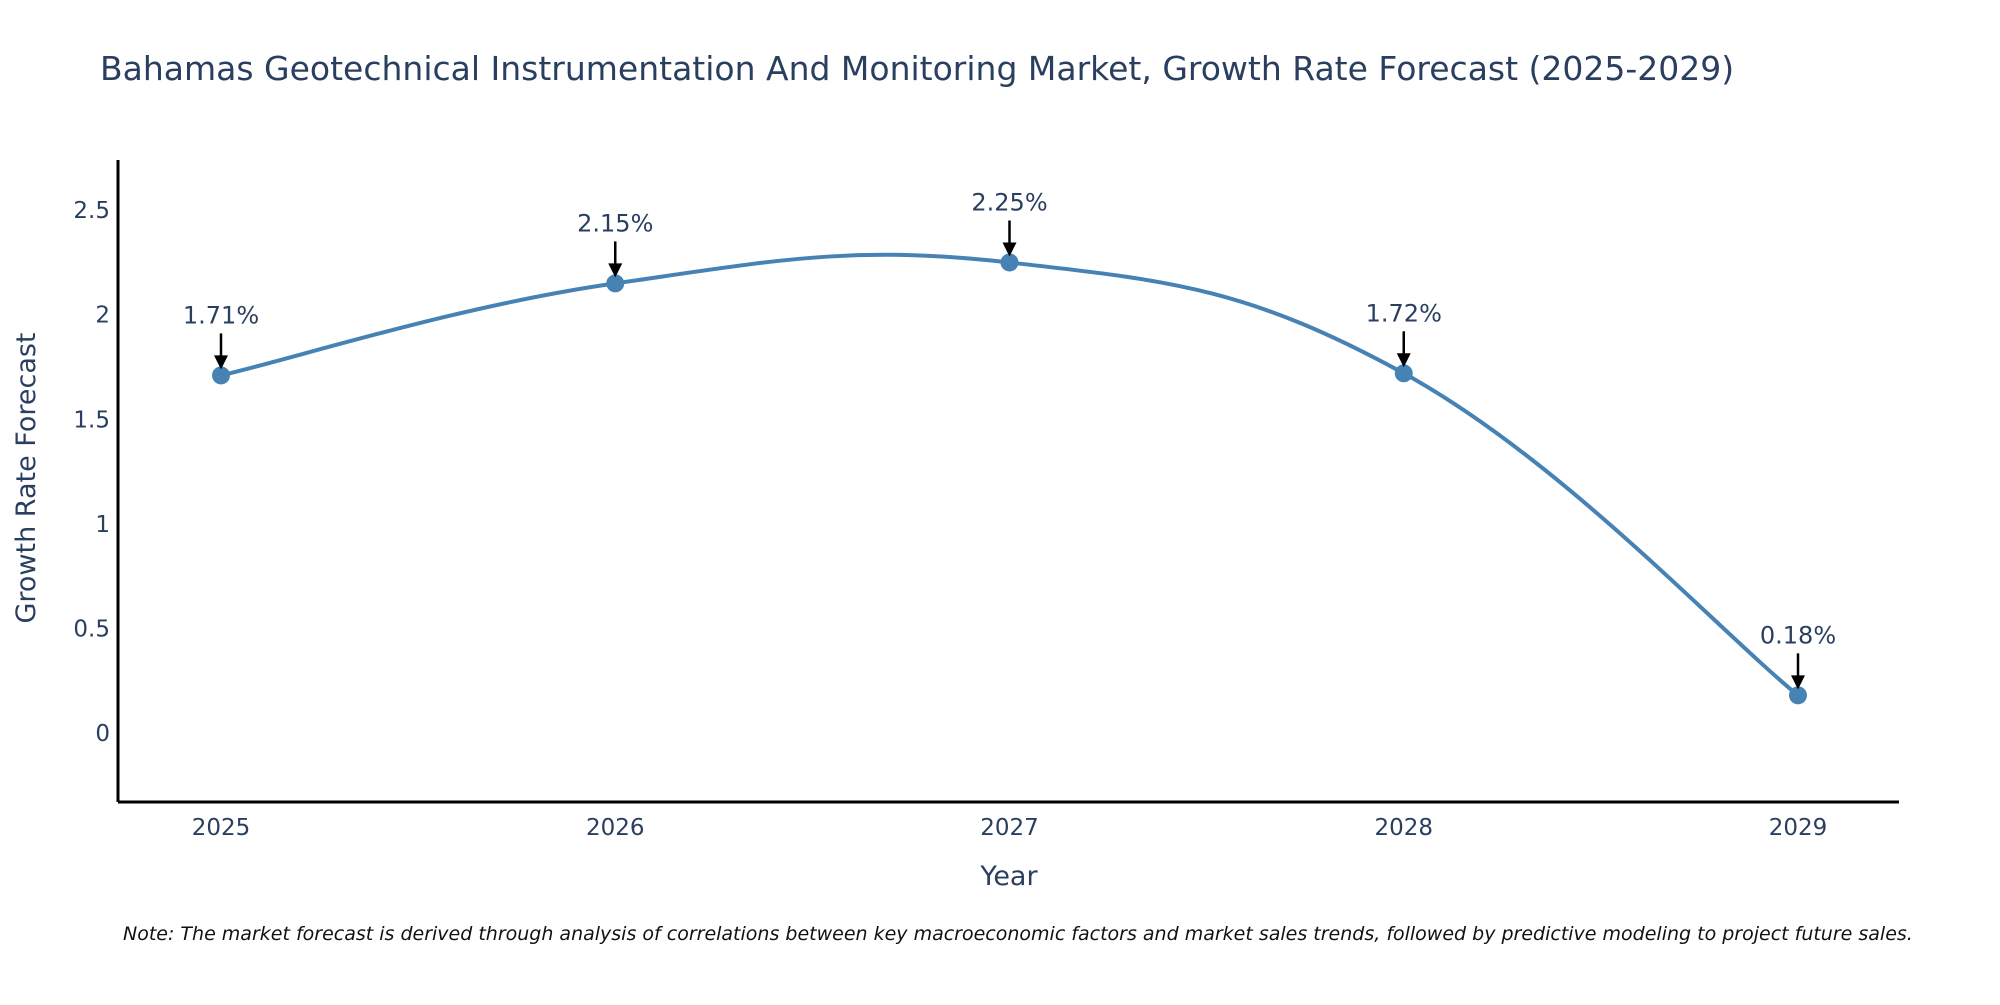 The width and height of the screenshot is (2000, 1005). I want to click on y-tick-label: 0, so click(102, 734).